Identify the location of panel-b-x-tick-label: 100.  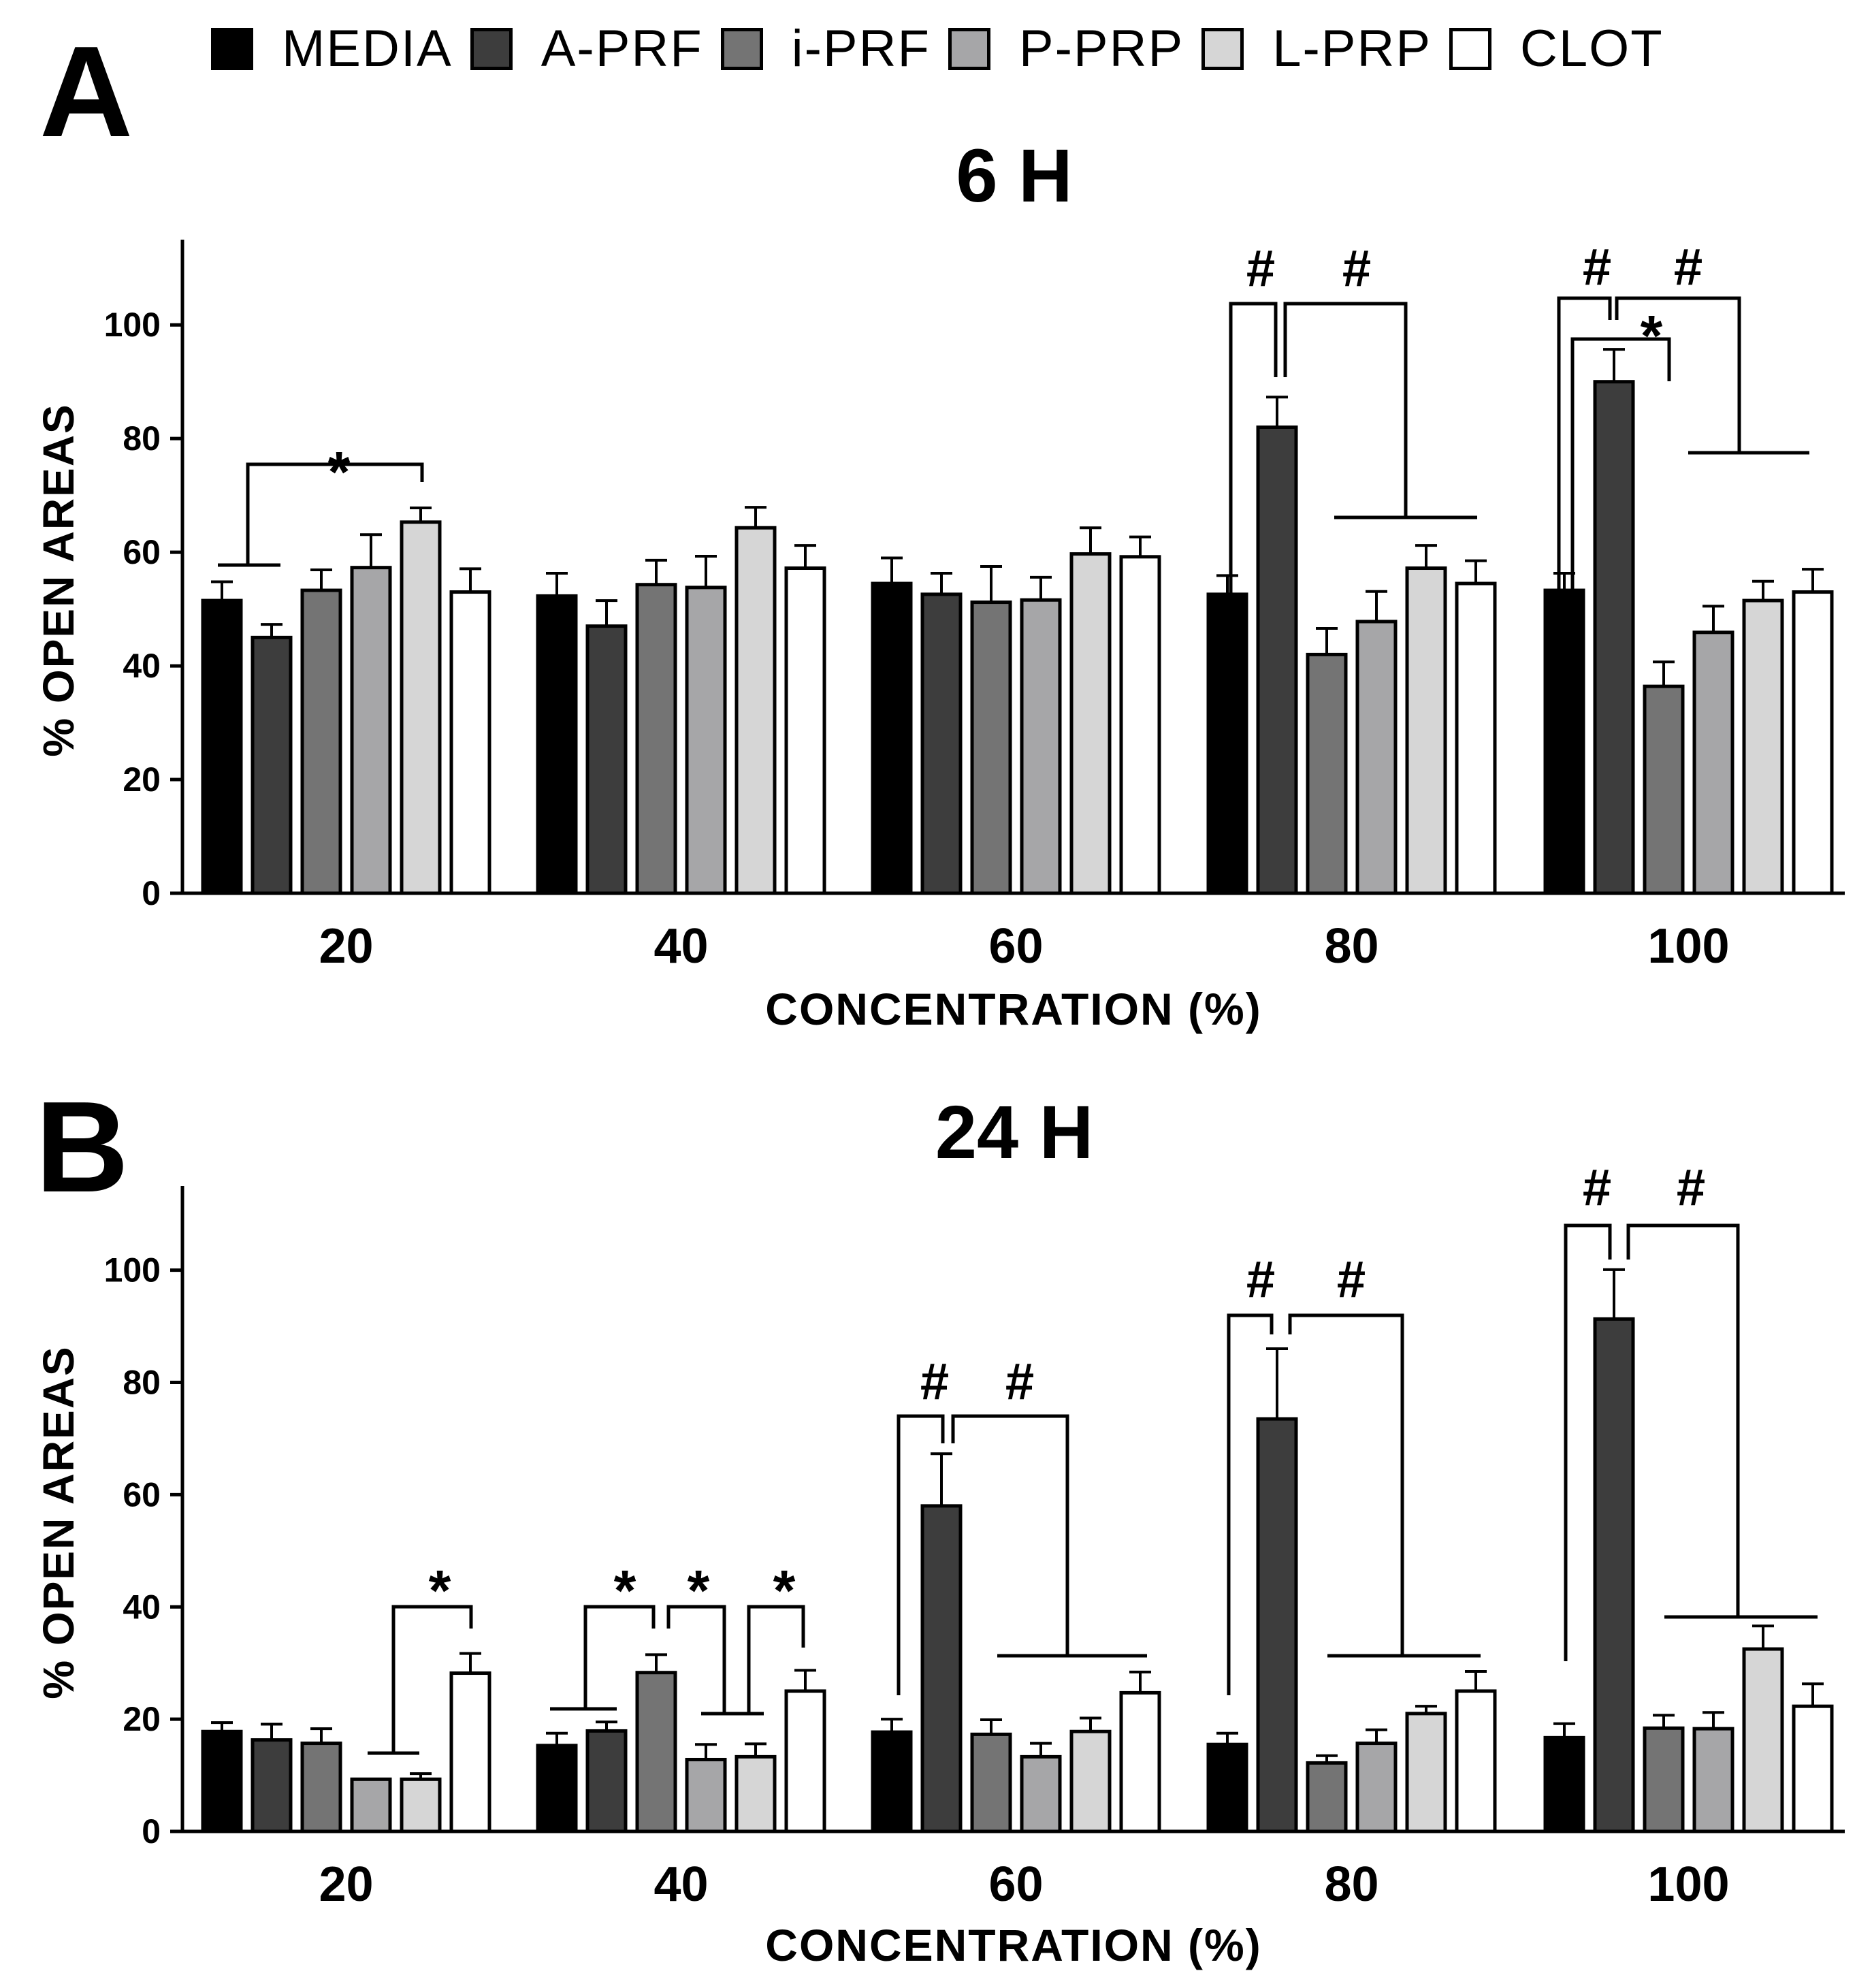
(1688, 1885).